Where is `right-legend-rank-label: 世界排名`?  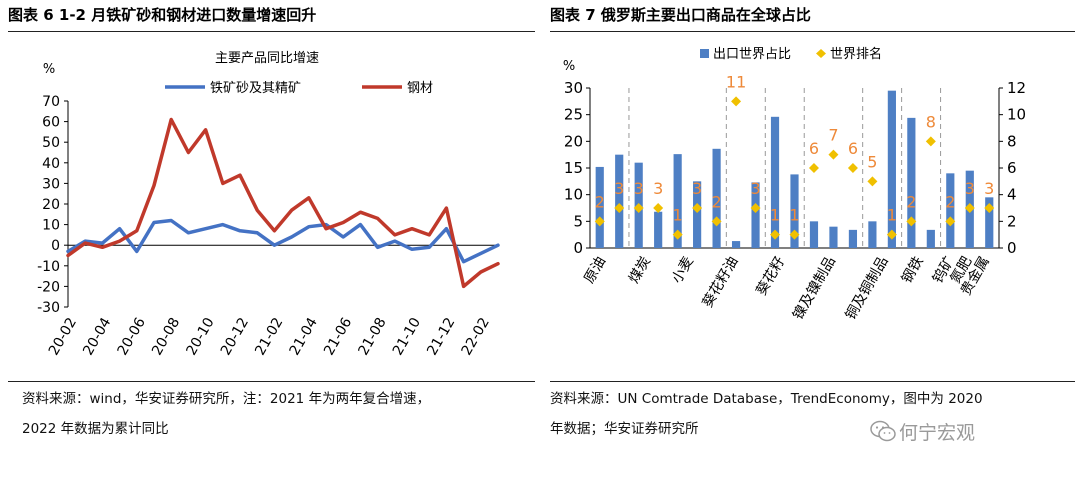
right-legend-rank-label: 世界排名 is located at coordinates (856, 54).